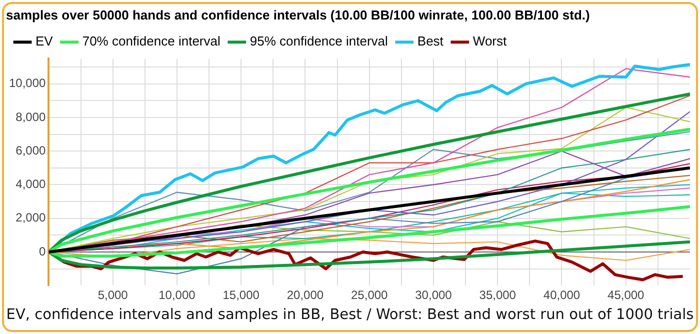  Describe the element at coordinates (151, 41) in the screenshot. I see `legend-label: 70% confidence interval` at that location.